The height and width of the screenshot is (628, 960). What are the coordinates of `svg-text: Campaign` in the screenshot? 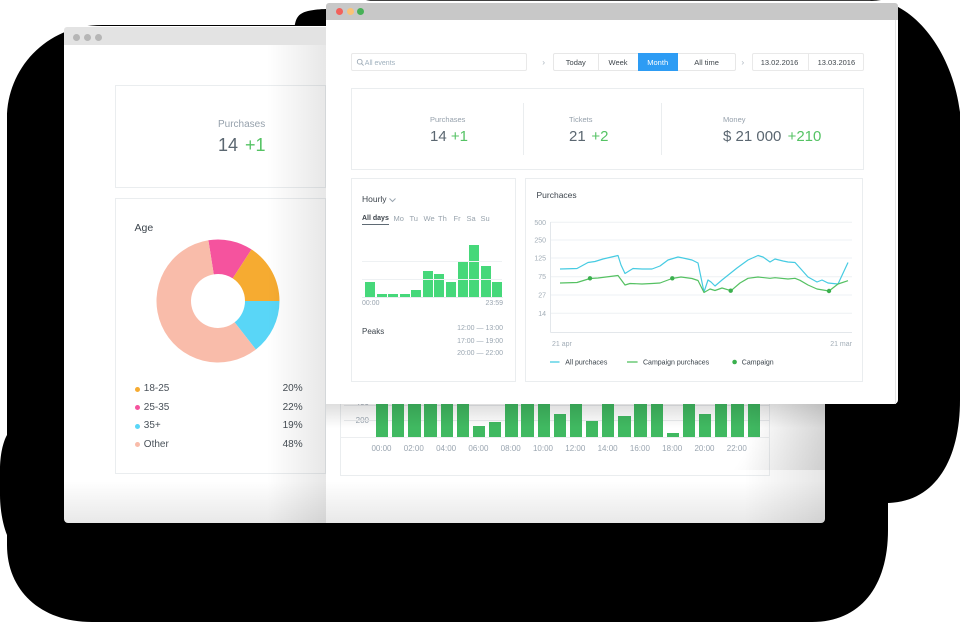 It's located at (758, 363).